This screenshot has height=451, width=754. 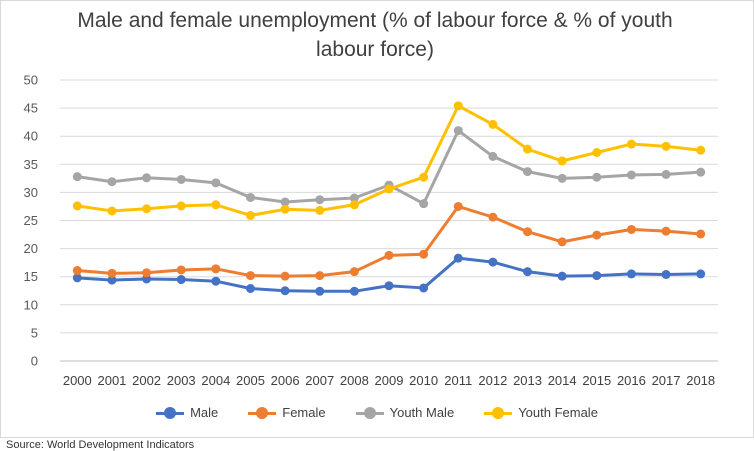 I want to click on x-tick-label: 2003, so click(x=181, y=380).